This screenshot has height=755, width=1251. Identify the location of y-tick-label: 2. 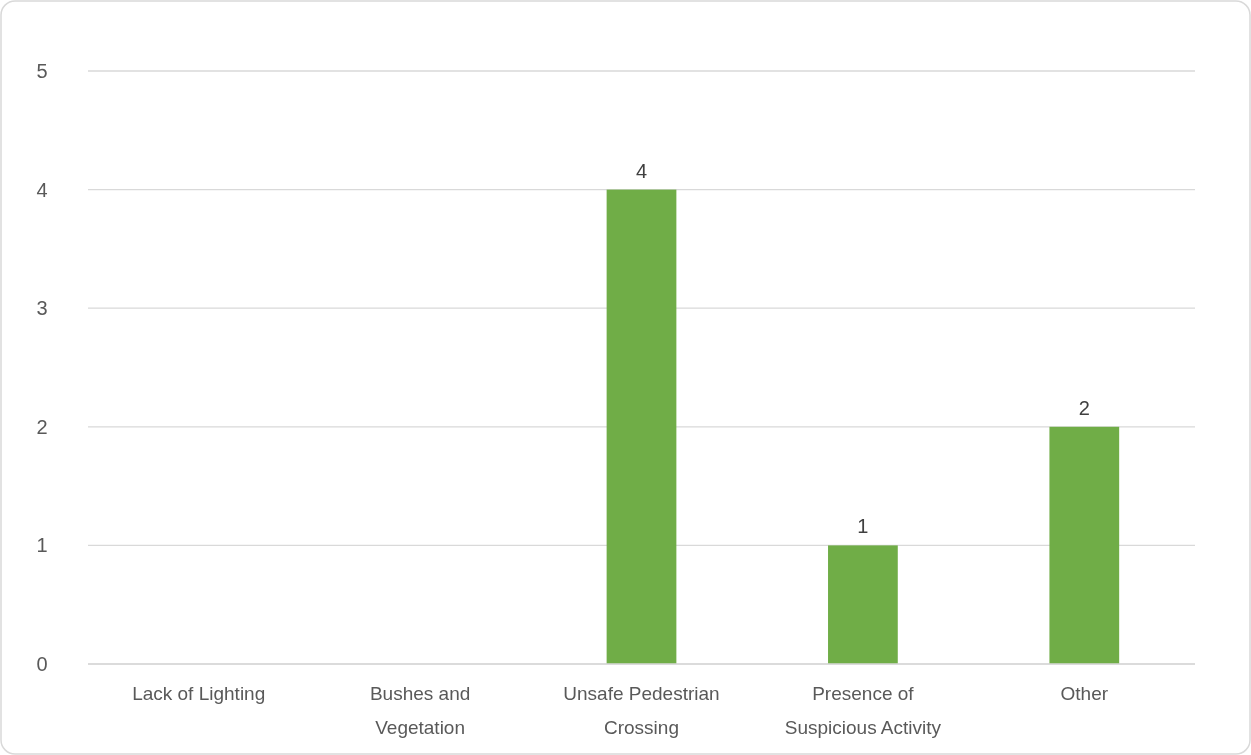
(42, 426).